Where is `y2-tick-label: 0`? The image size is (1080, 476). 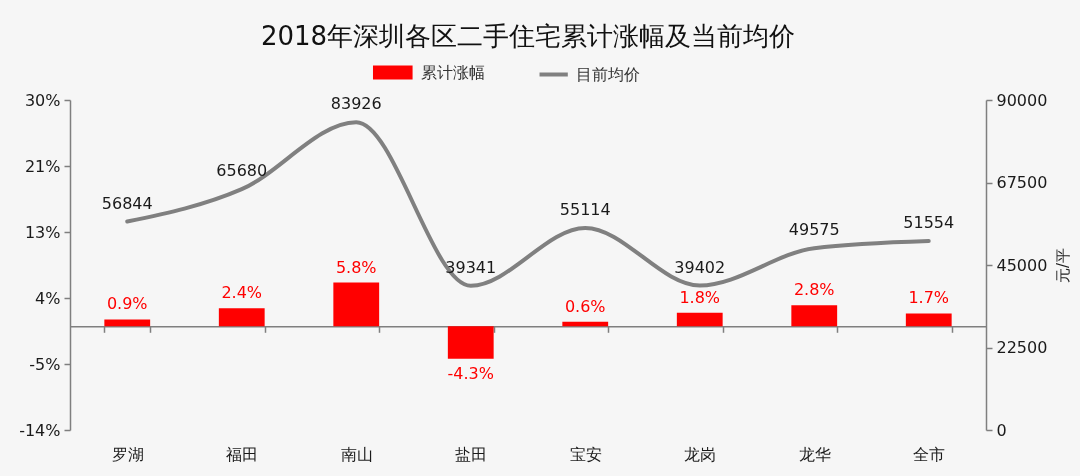 y2-tick-label: 0 is located at coordinates (1001, 430).